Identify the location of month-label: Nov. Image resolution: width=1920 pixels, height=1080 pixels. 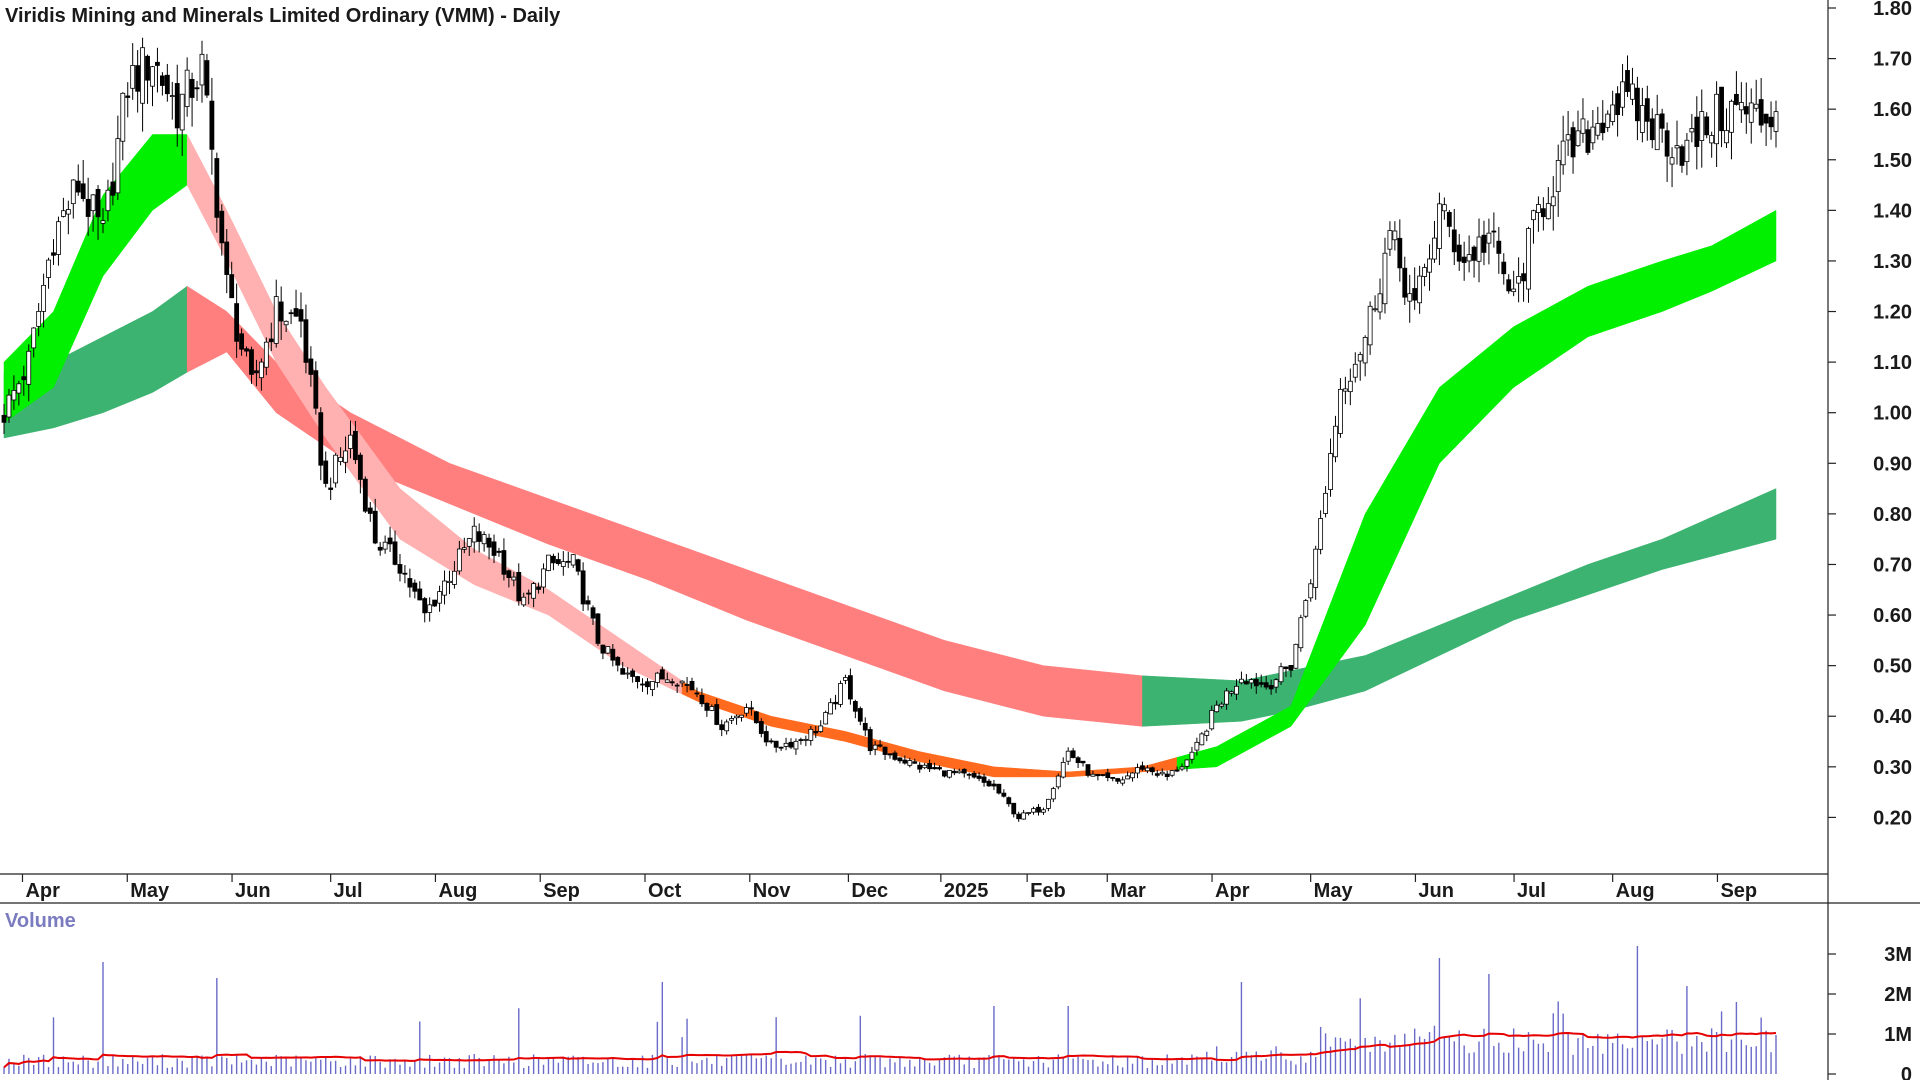
(772, 891).